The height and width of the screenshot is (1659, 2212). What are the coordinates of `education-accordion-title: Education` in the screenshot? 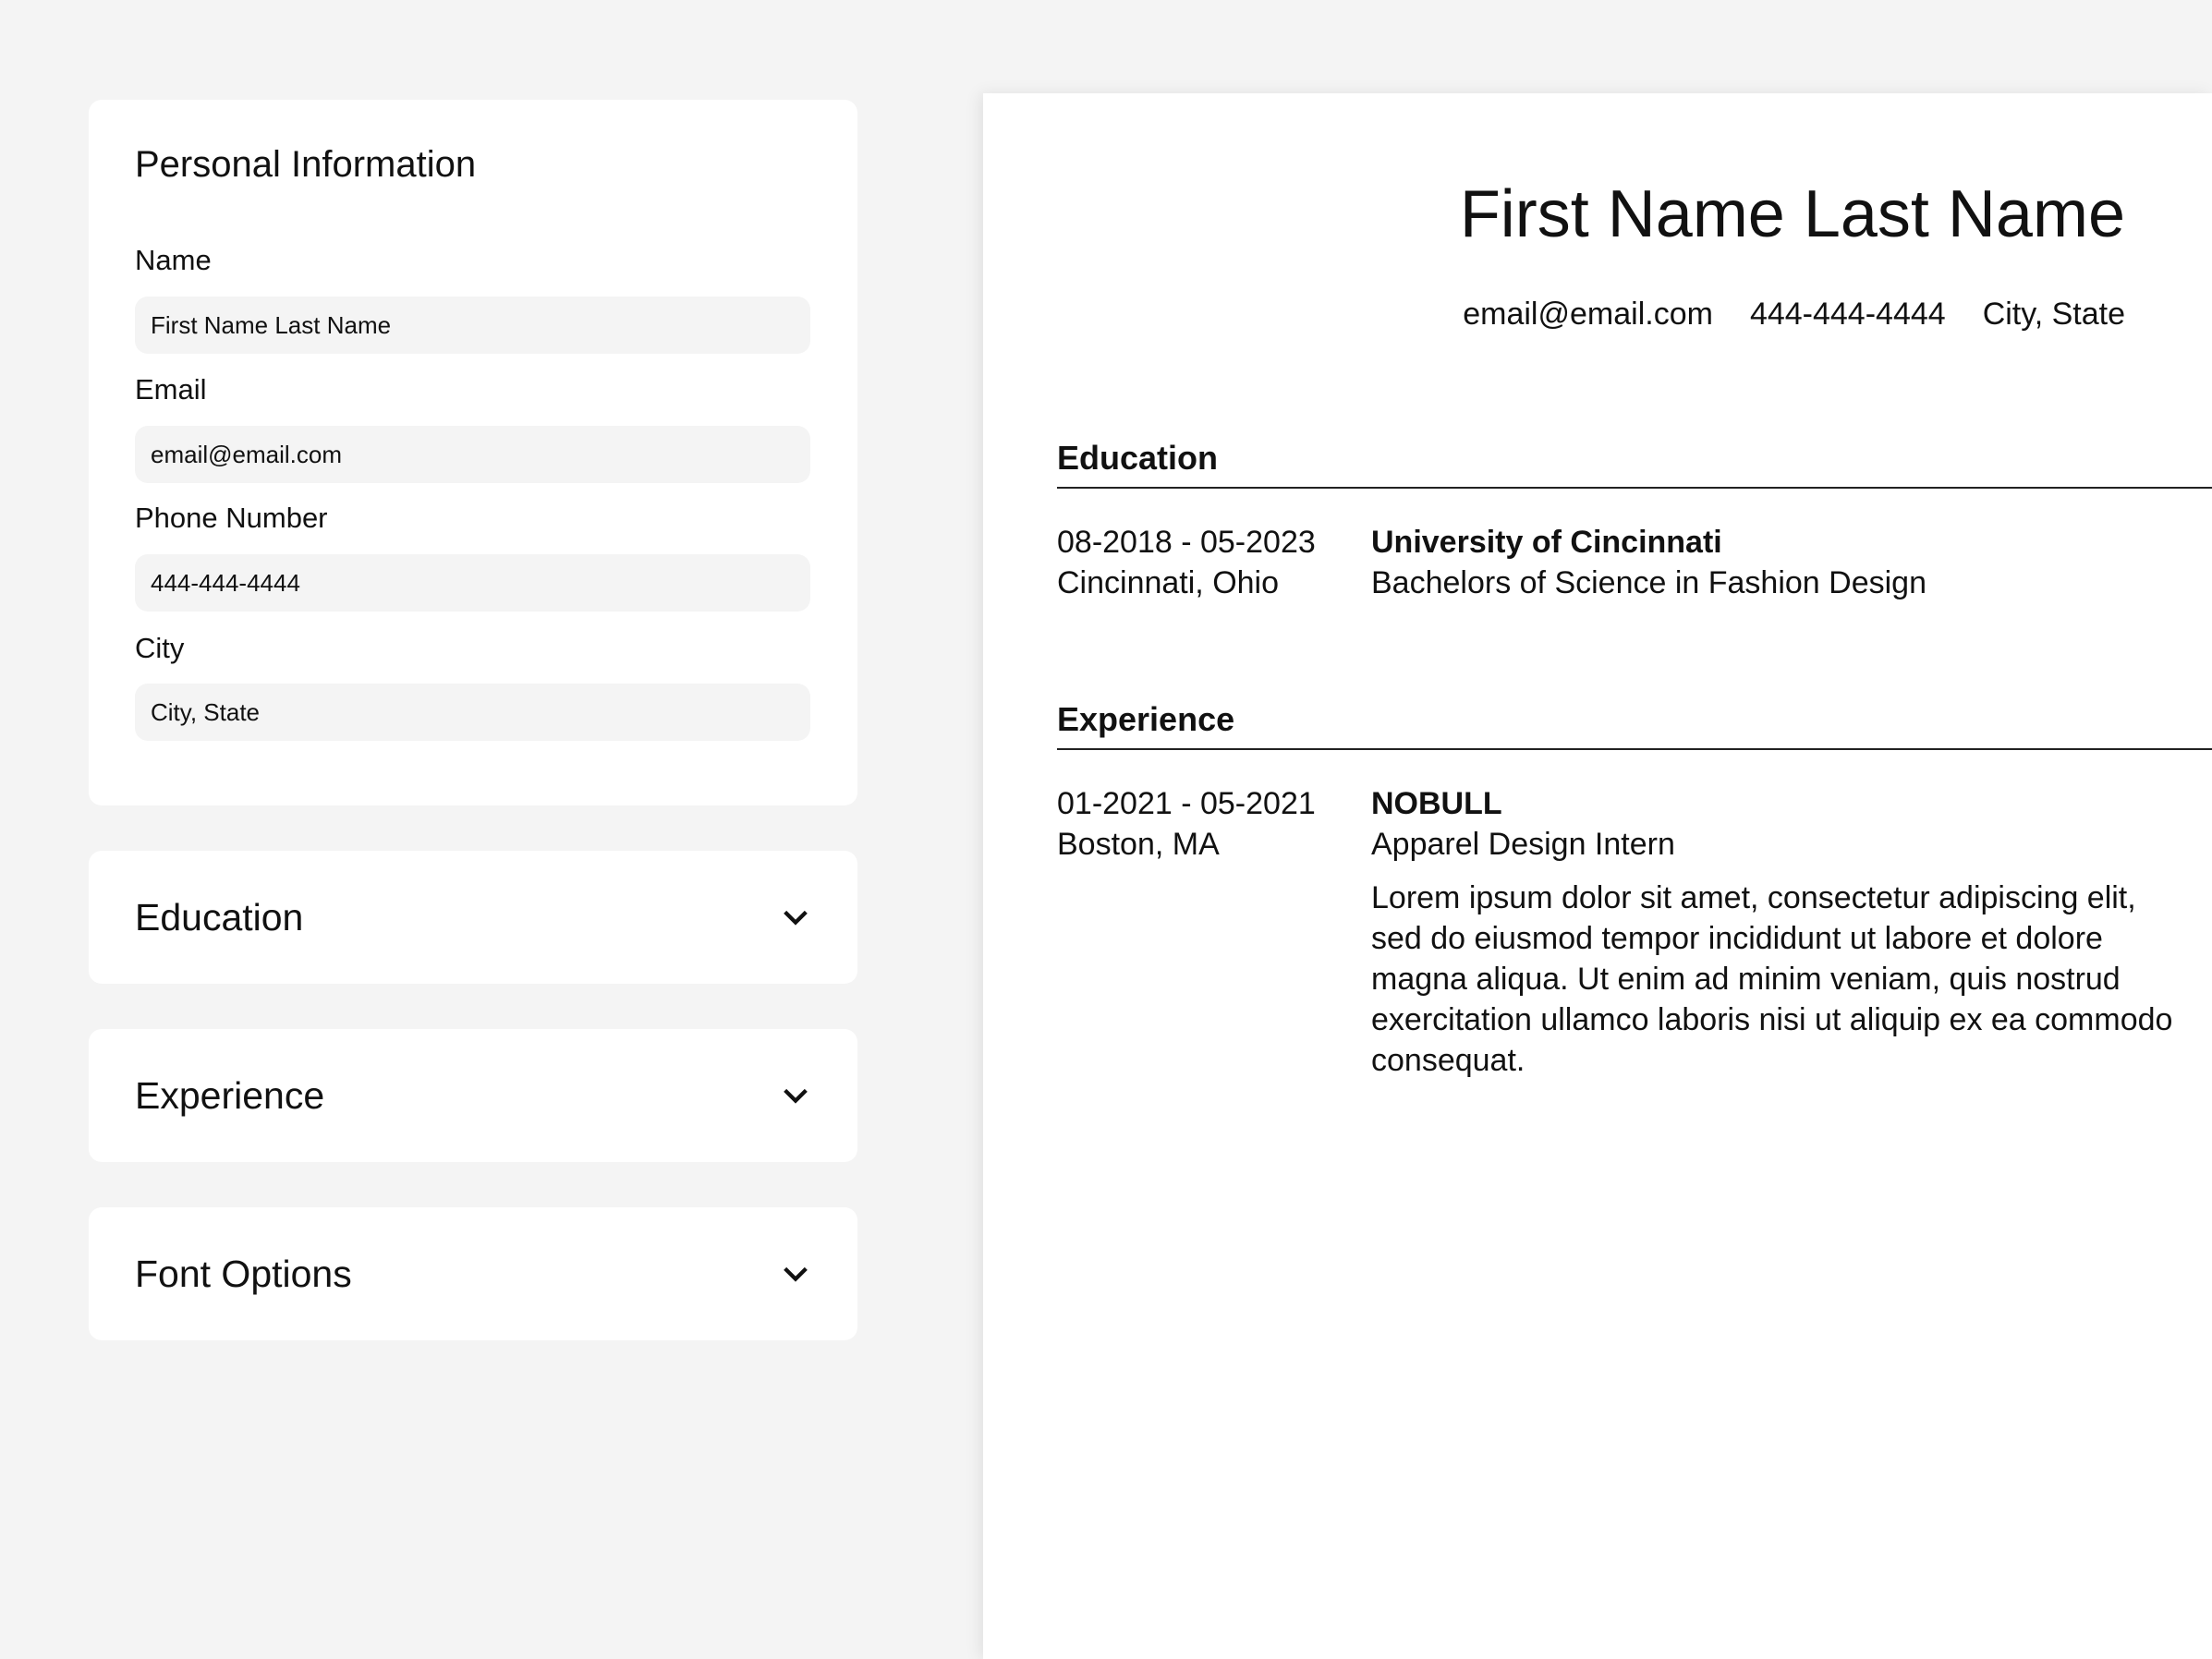 It's located at (219, 916).